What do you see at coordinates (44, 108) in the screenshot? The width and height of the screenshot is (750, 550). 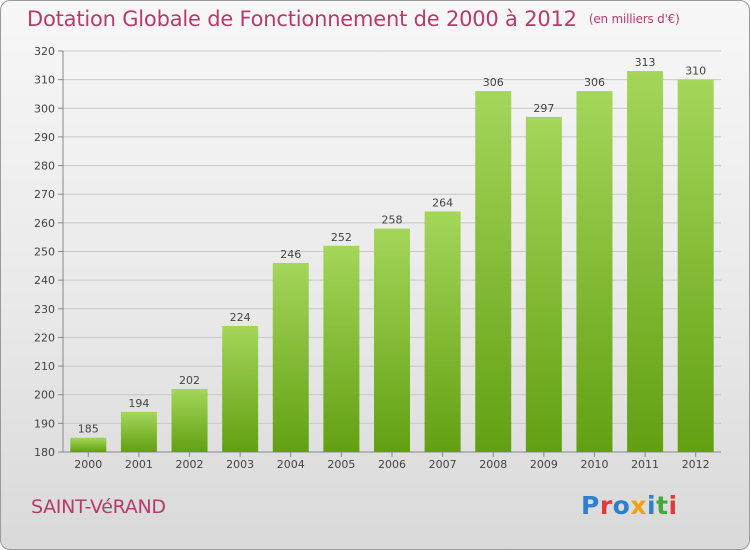 I see `y-tick-label: 300` at bounding box center [44, 108].